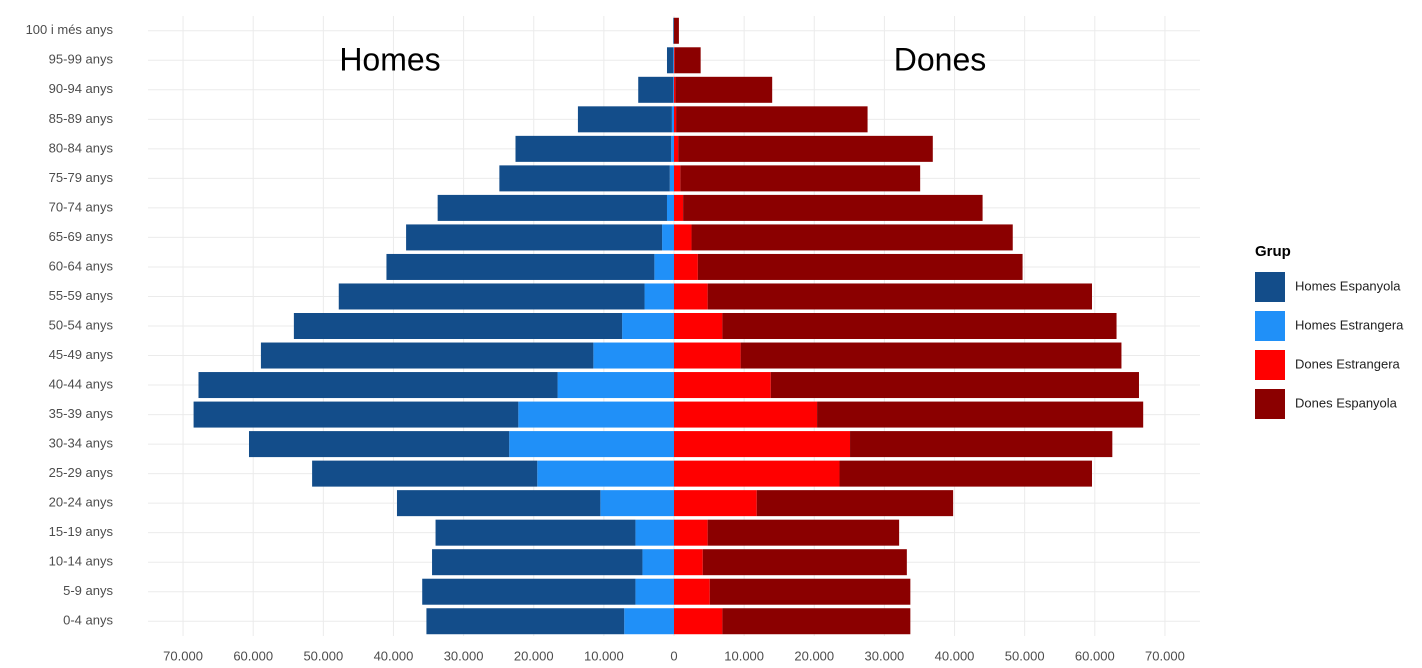  What do you see at coordinates (81, 265) in the screenshot?
I see `y-tick-label: 60-64 anys` at bounding box center [81, 265].